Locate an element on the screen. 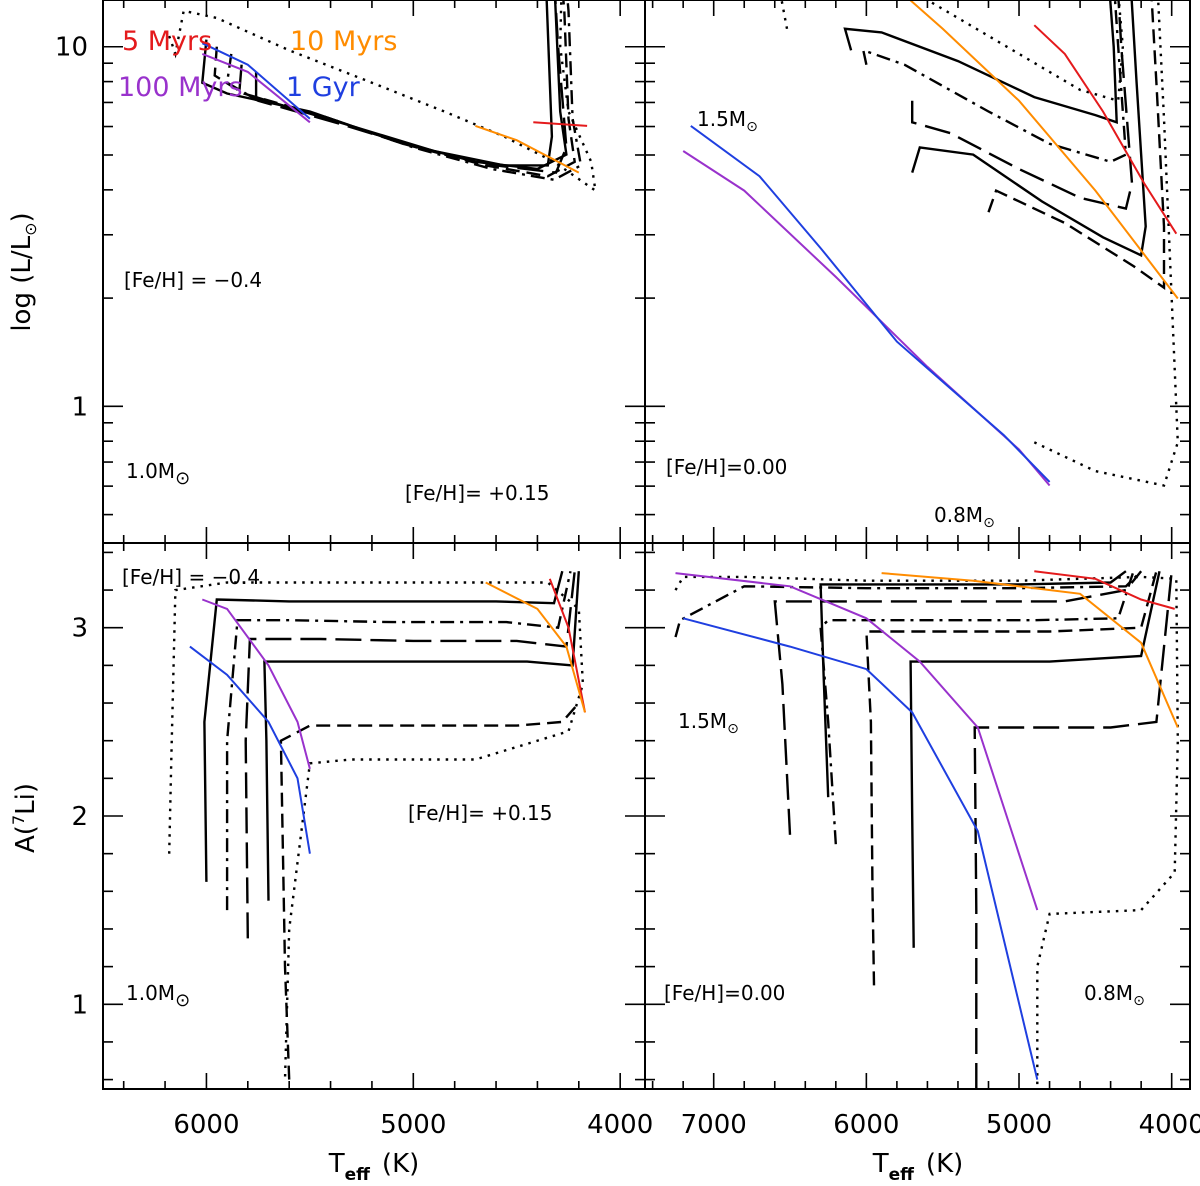 The height and width of the screenshot is (1186, 1200). x-label-right-tail: (K) is located at coordinates (944, 1164).